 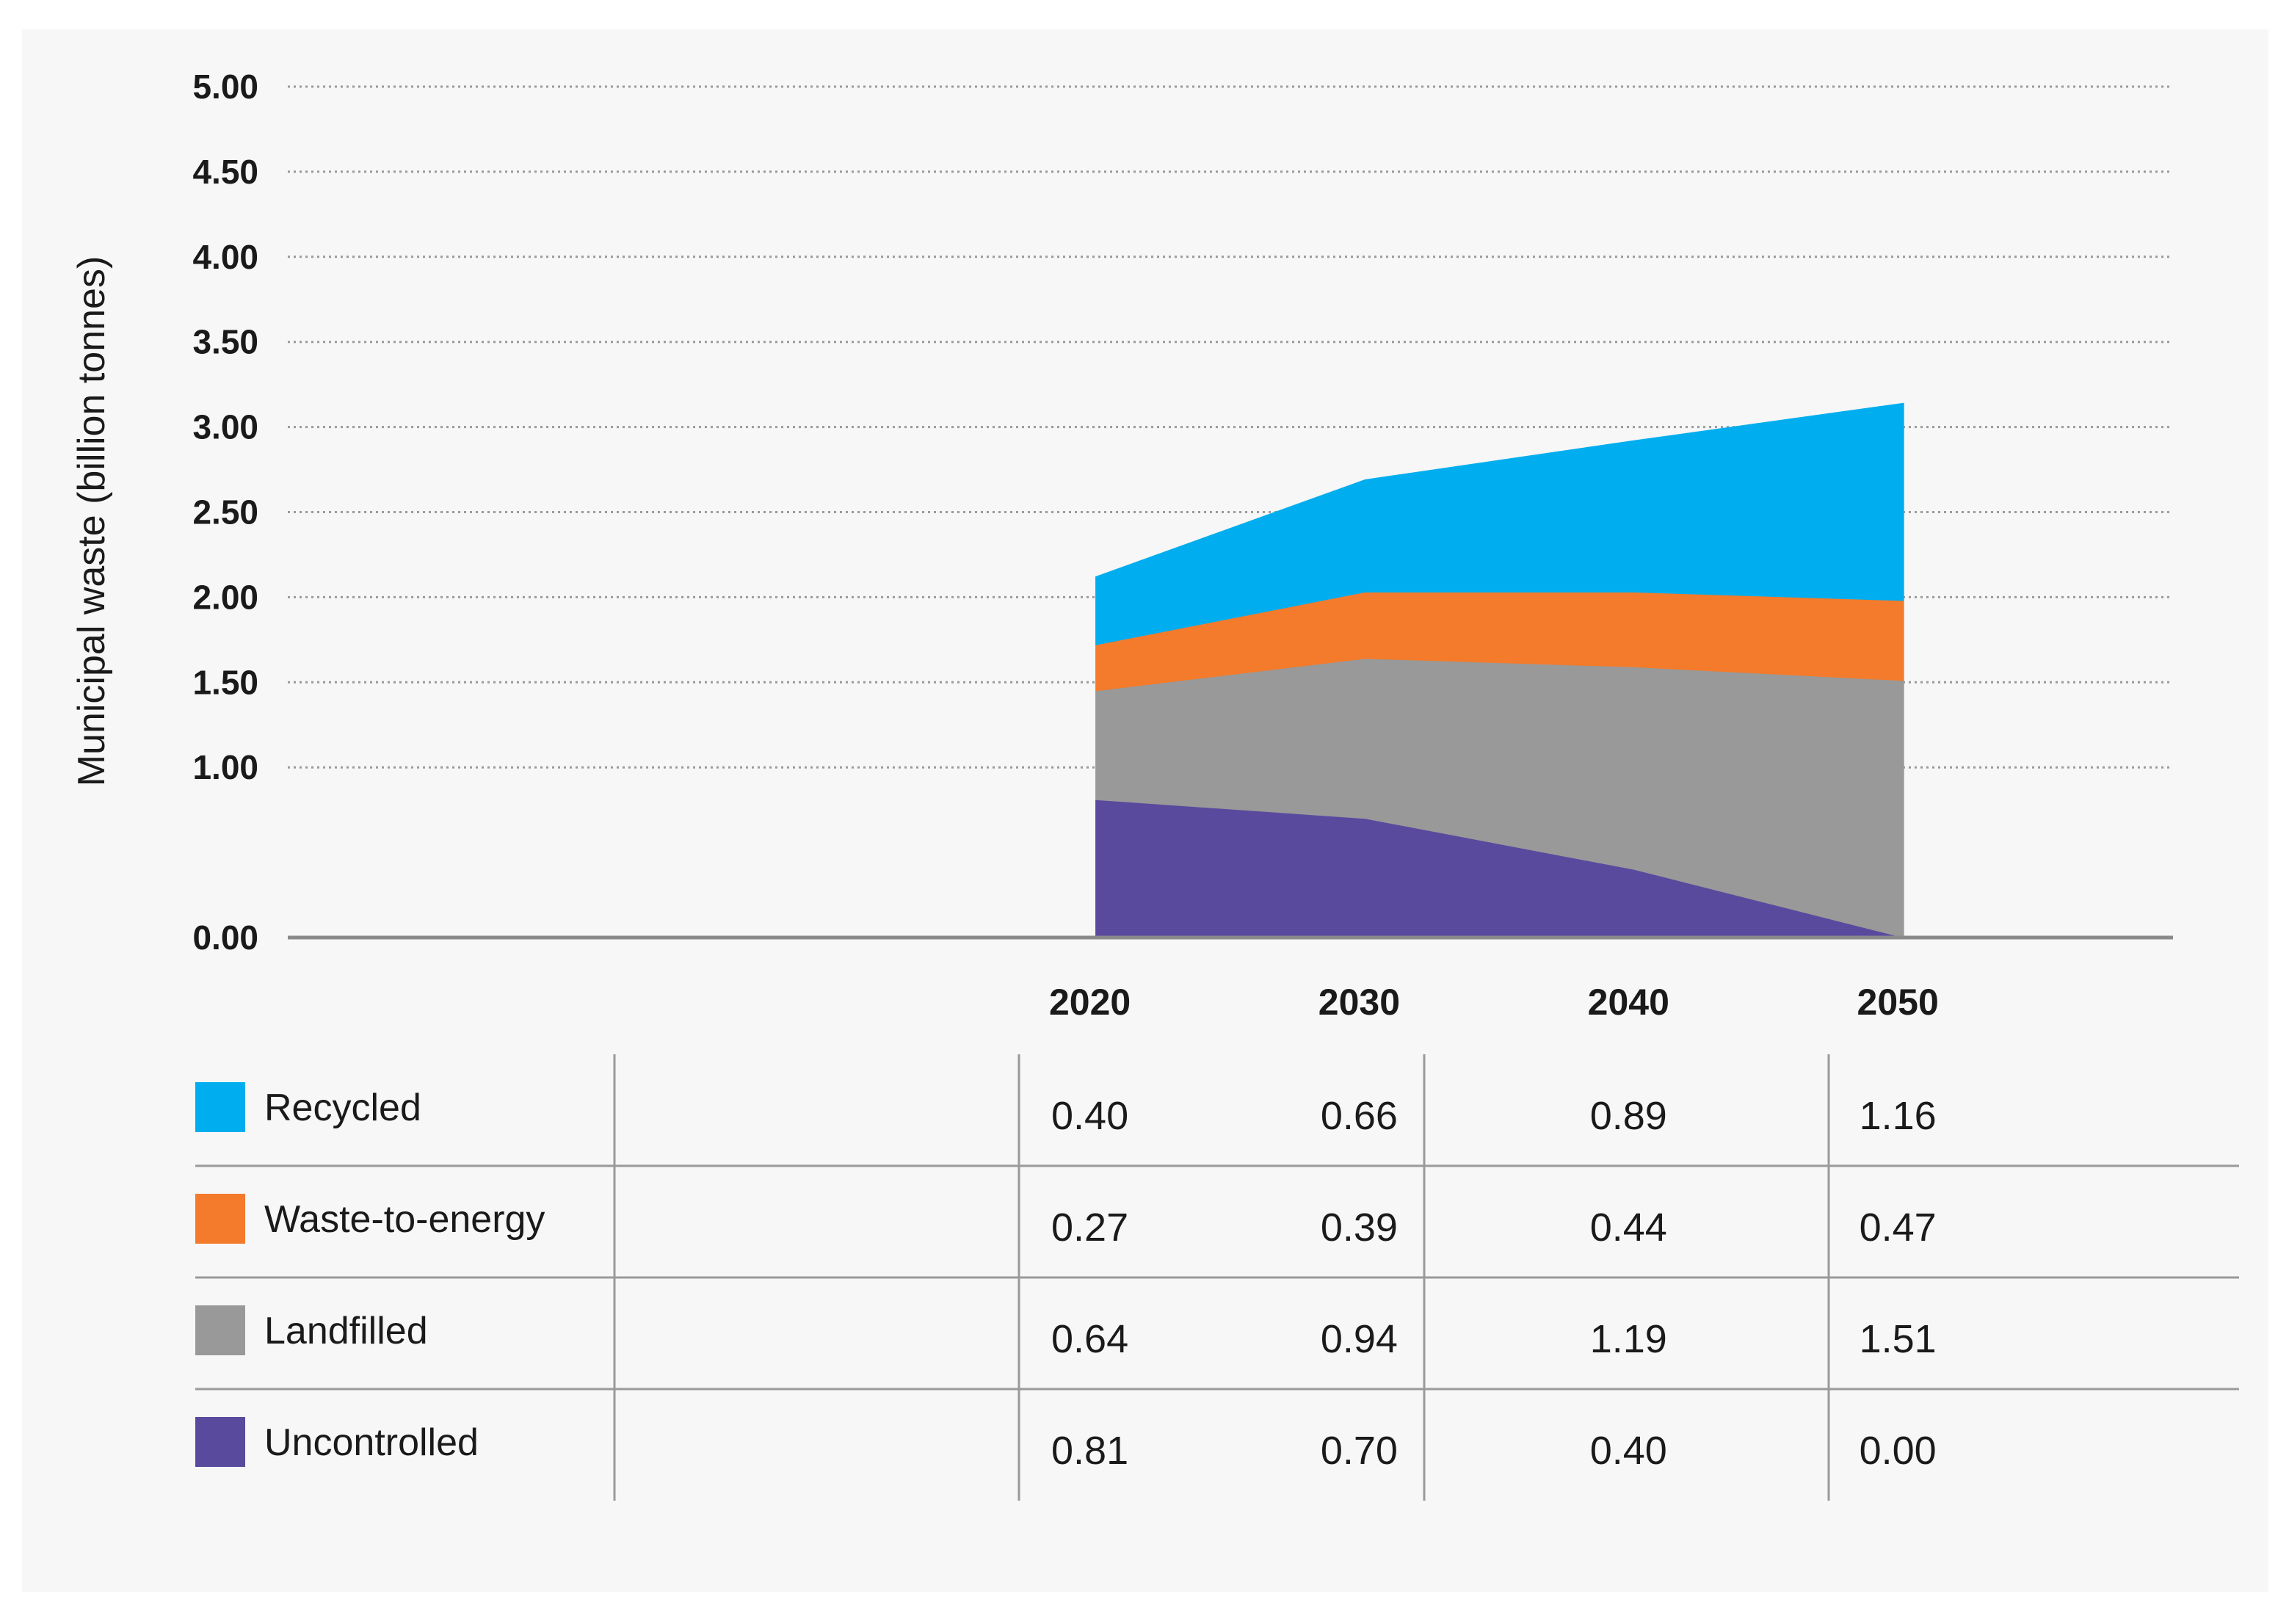 What do you see at coordinates (1898, 1002) in the screenshot?
I see `x-tick-label: 2050` at bounding box center [1898, 1002].